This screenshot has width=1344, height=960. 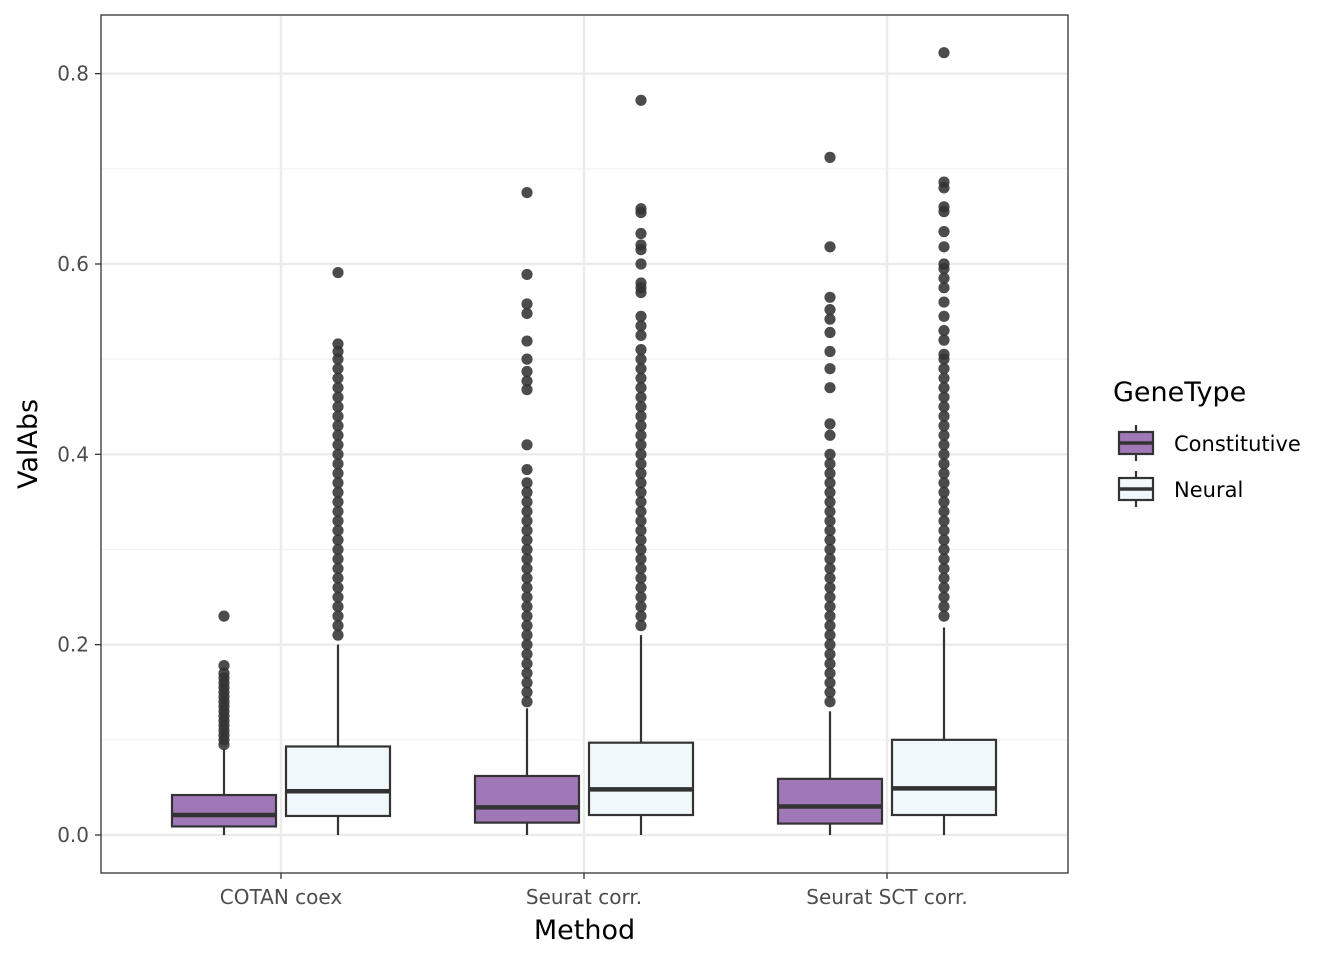 I want to click on x-tick-label: COTAN coex, so click(x=281, y=897).